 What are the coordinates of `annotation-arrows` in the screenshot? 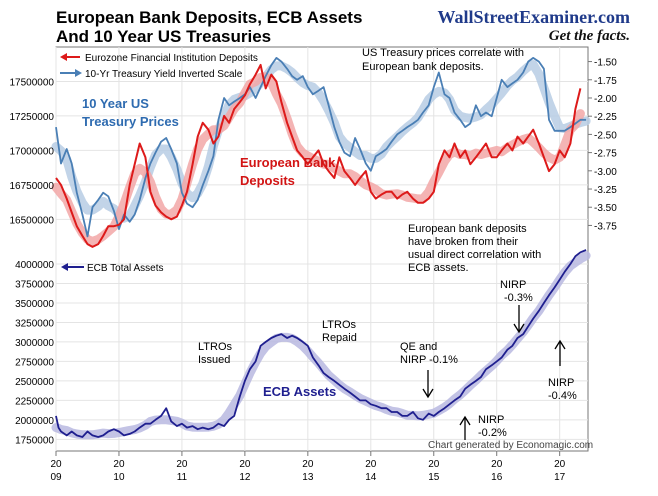 It's located at (494, 372).